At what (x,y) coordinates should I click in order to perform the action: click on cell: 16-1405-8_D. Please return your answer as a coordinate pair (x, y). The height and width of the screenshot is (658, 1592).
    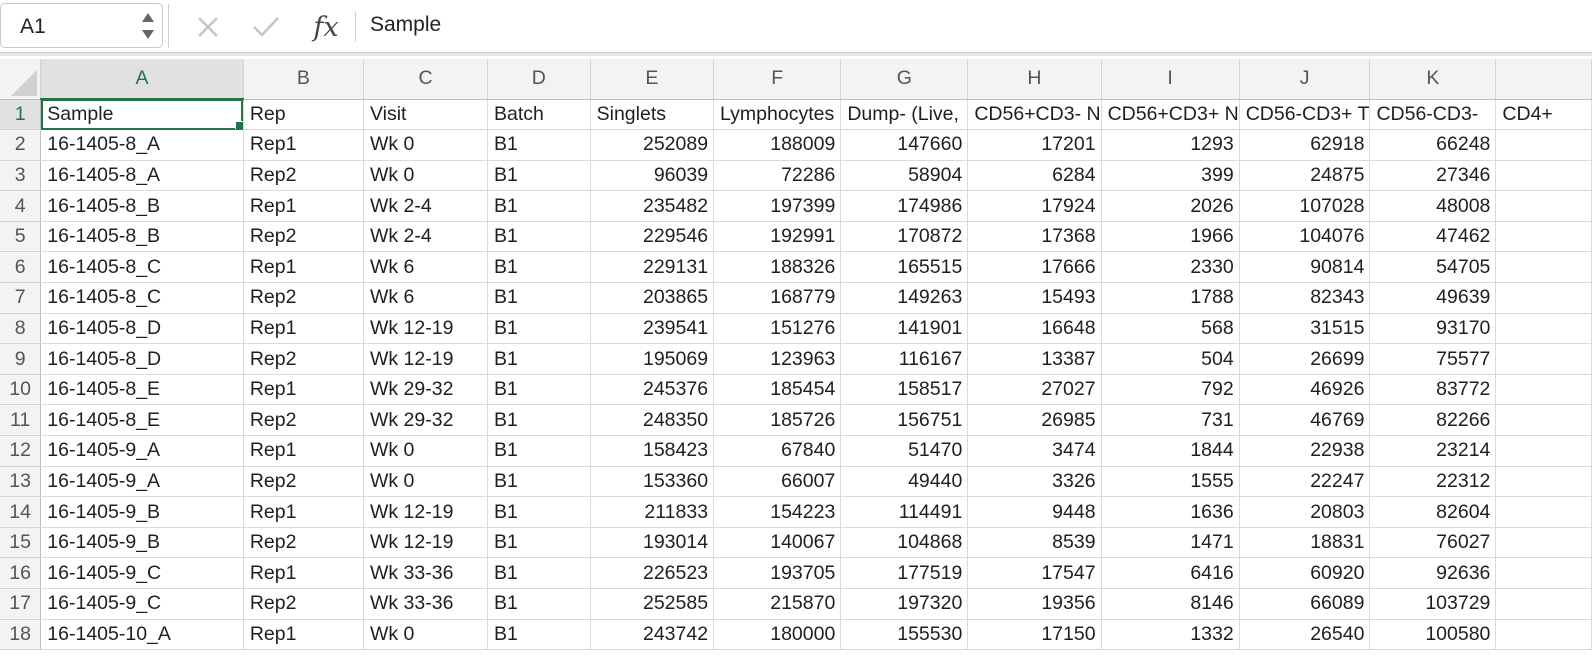
    Looking at the image, I should click on (142, 329).